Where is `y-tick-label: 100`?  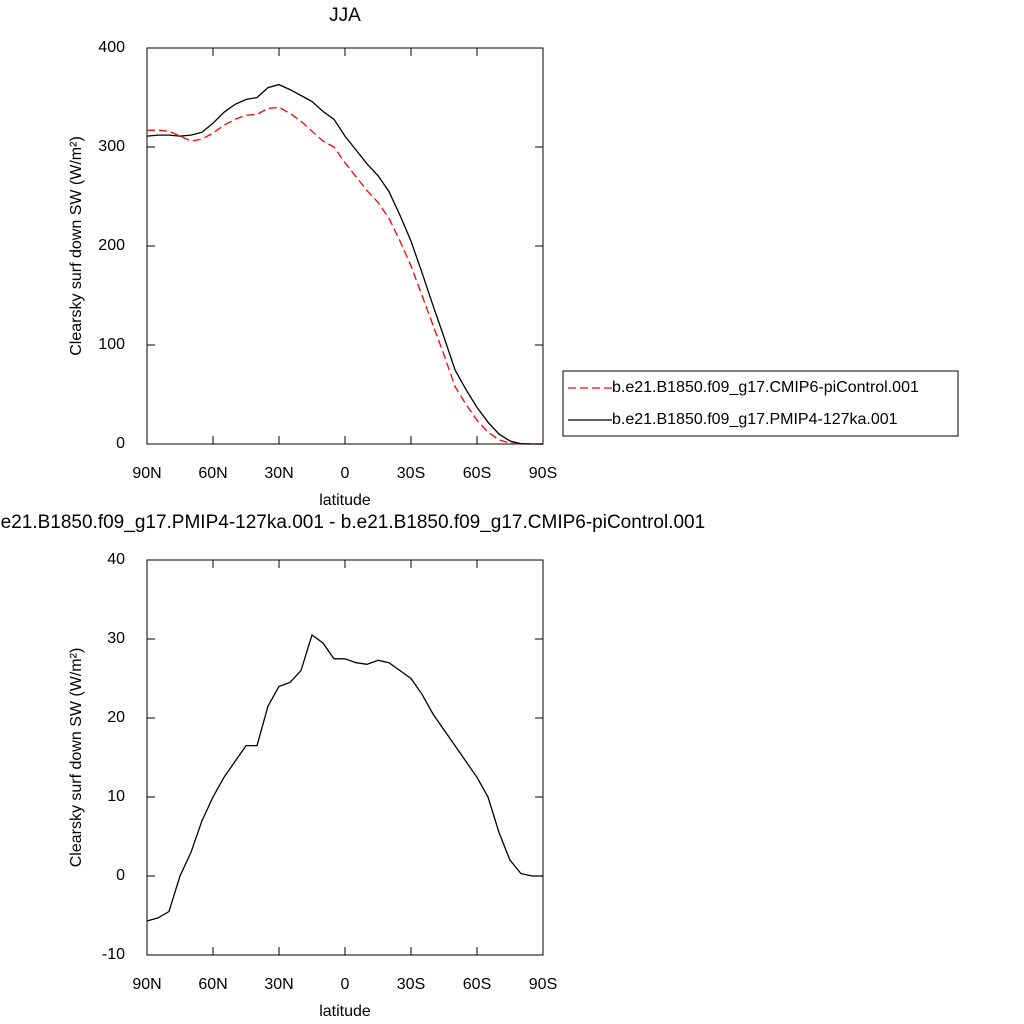 y-tick-label: 100 is located at coordinates (111, 344).